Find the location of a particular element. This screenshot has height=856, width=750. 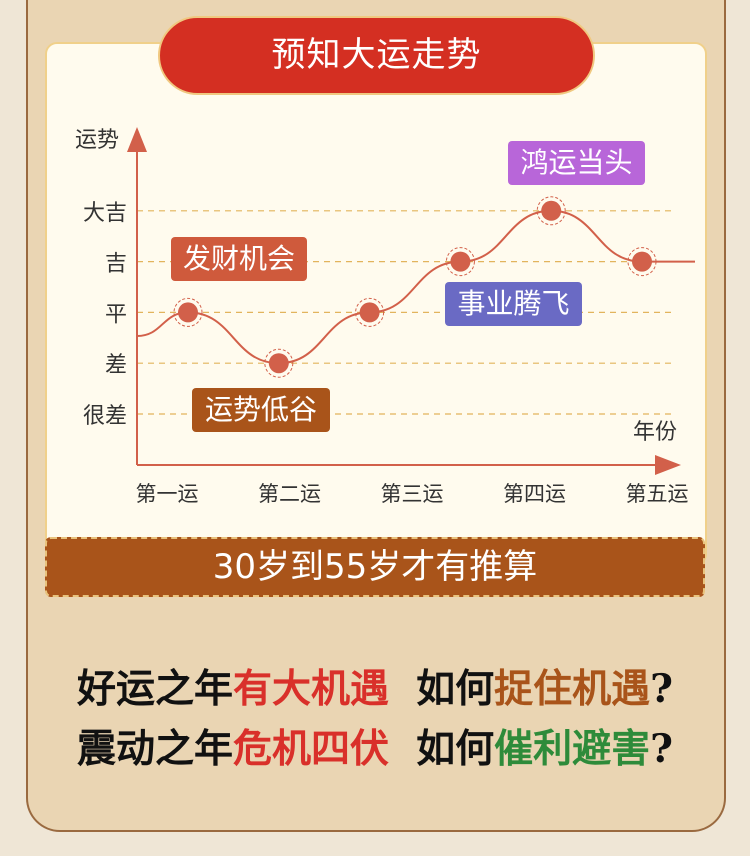

slogan-segment: 有大机遇 is located at coordinates (310, 689).